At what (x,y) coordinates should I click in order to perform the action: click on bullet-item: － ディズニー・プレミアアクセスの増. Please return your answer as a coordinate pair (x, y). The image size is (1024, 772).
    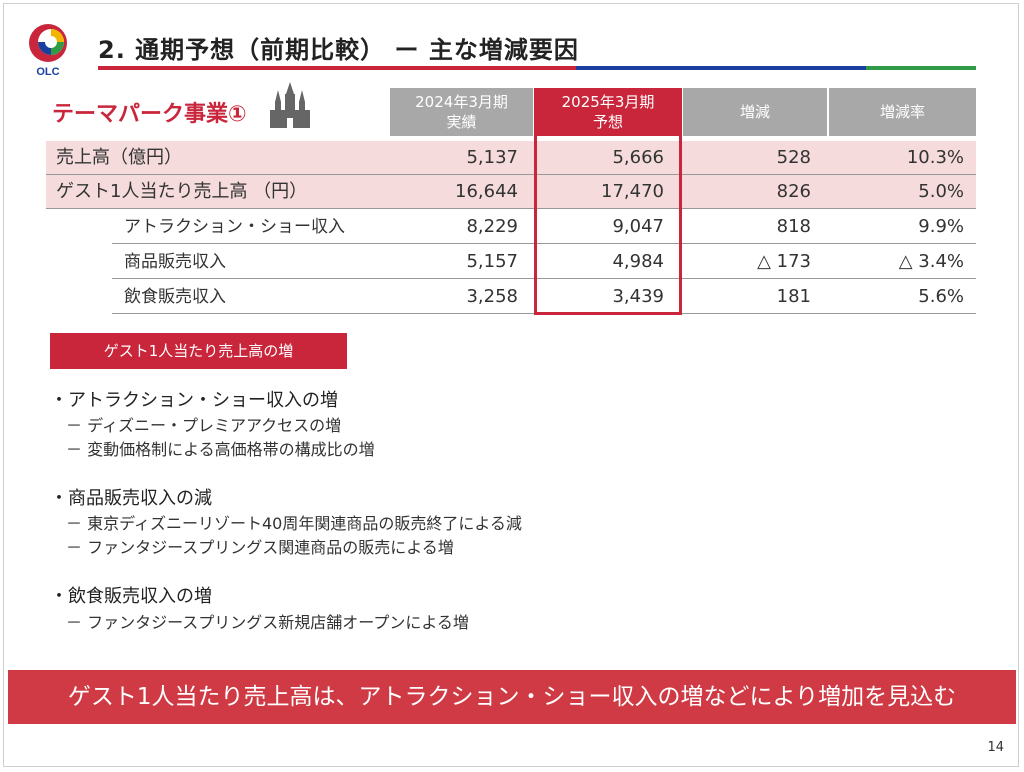
    Looking at the image, I should click on (204, 425).